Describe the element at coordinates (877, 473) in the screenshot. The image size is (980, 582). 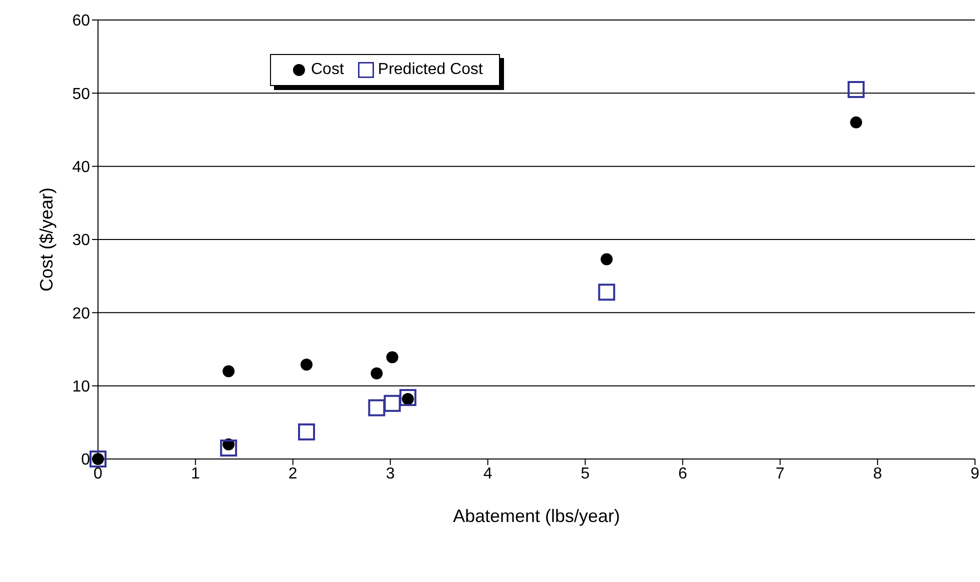
I see `x-tick-label: 8` at that location.